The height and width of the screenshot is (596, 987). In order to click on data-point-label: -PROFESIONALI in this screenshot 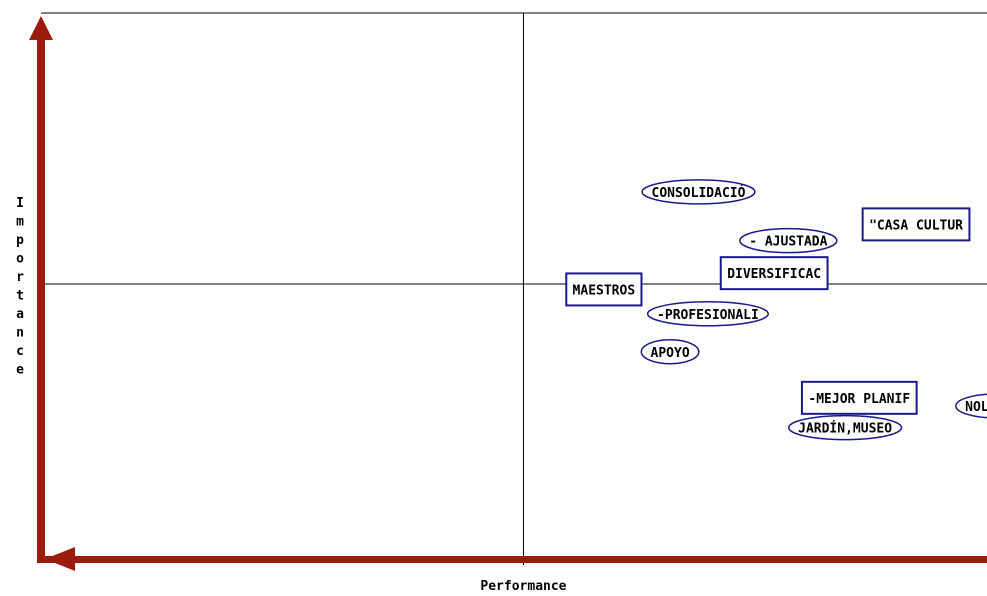, I will do `click(708, 315)`.